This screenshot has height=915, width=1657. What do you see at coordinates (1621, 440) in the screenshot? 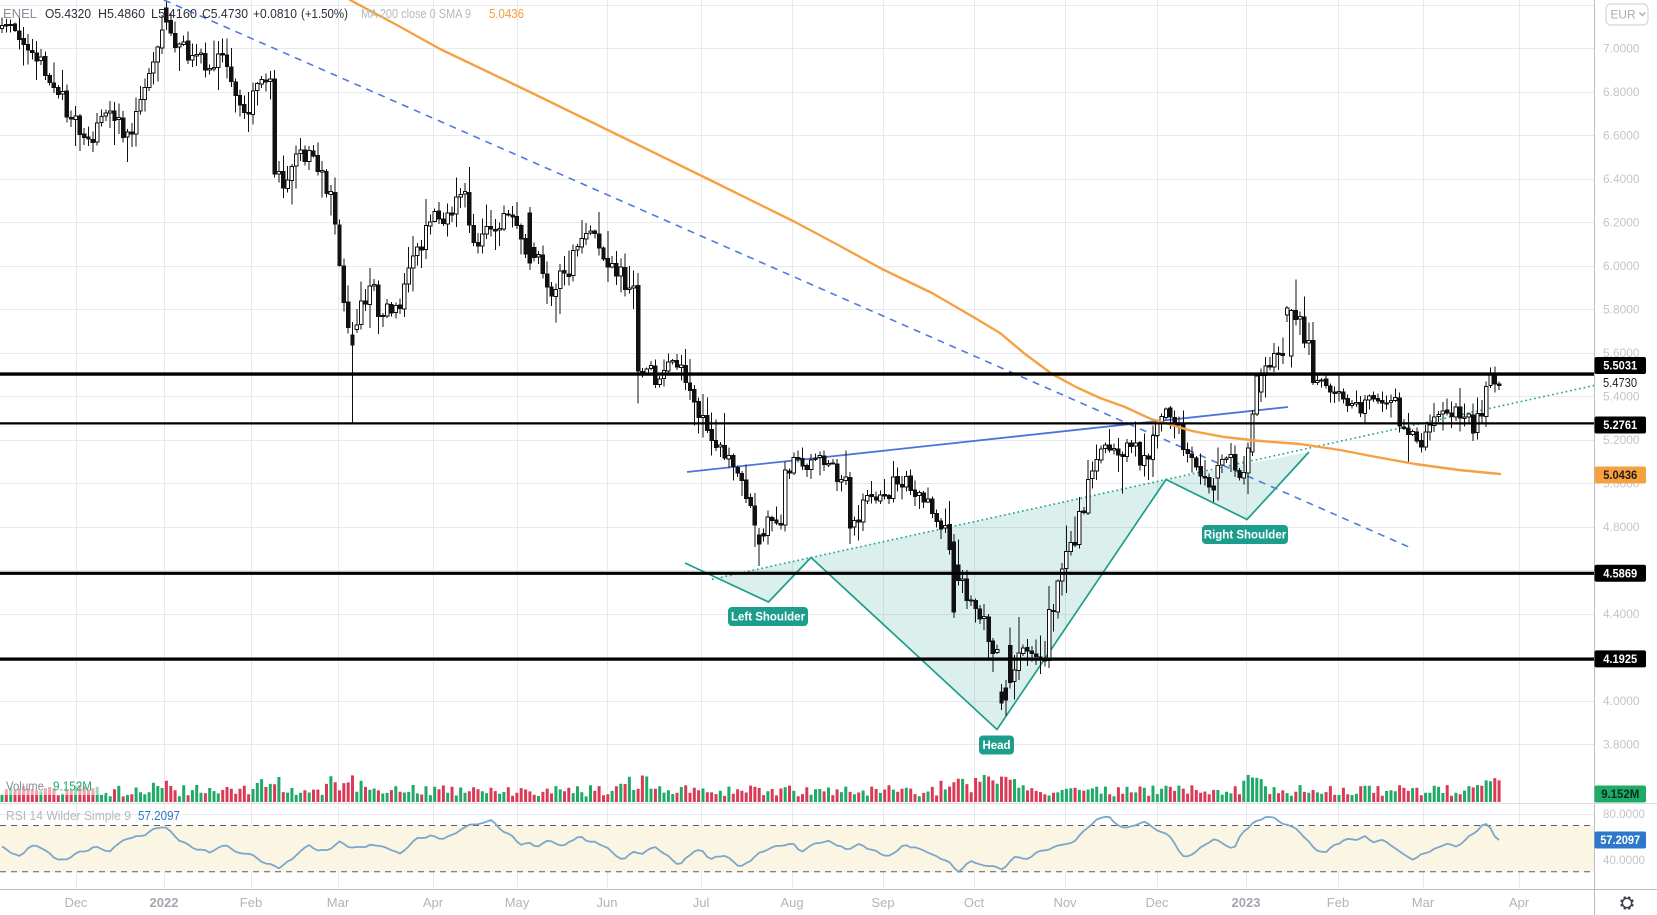
I see `svg-text: 5.2000` at bounding box center [1621, 440].